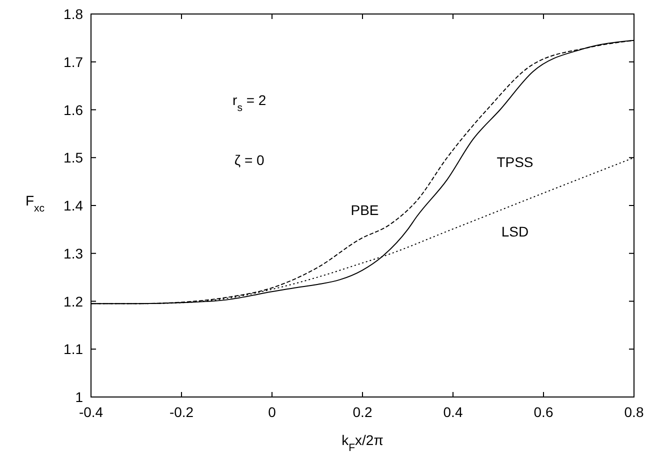  I want to click on x-tick-label: -0.2, so click(181, 412).